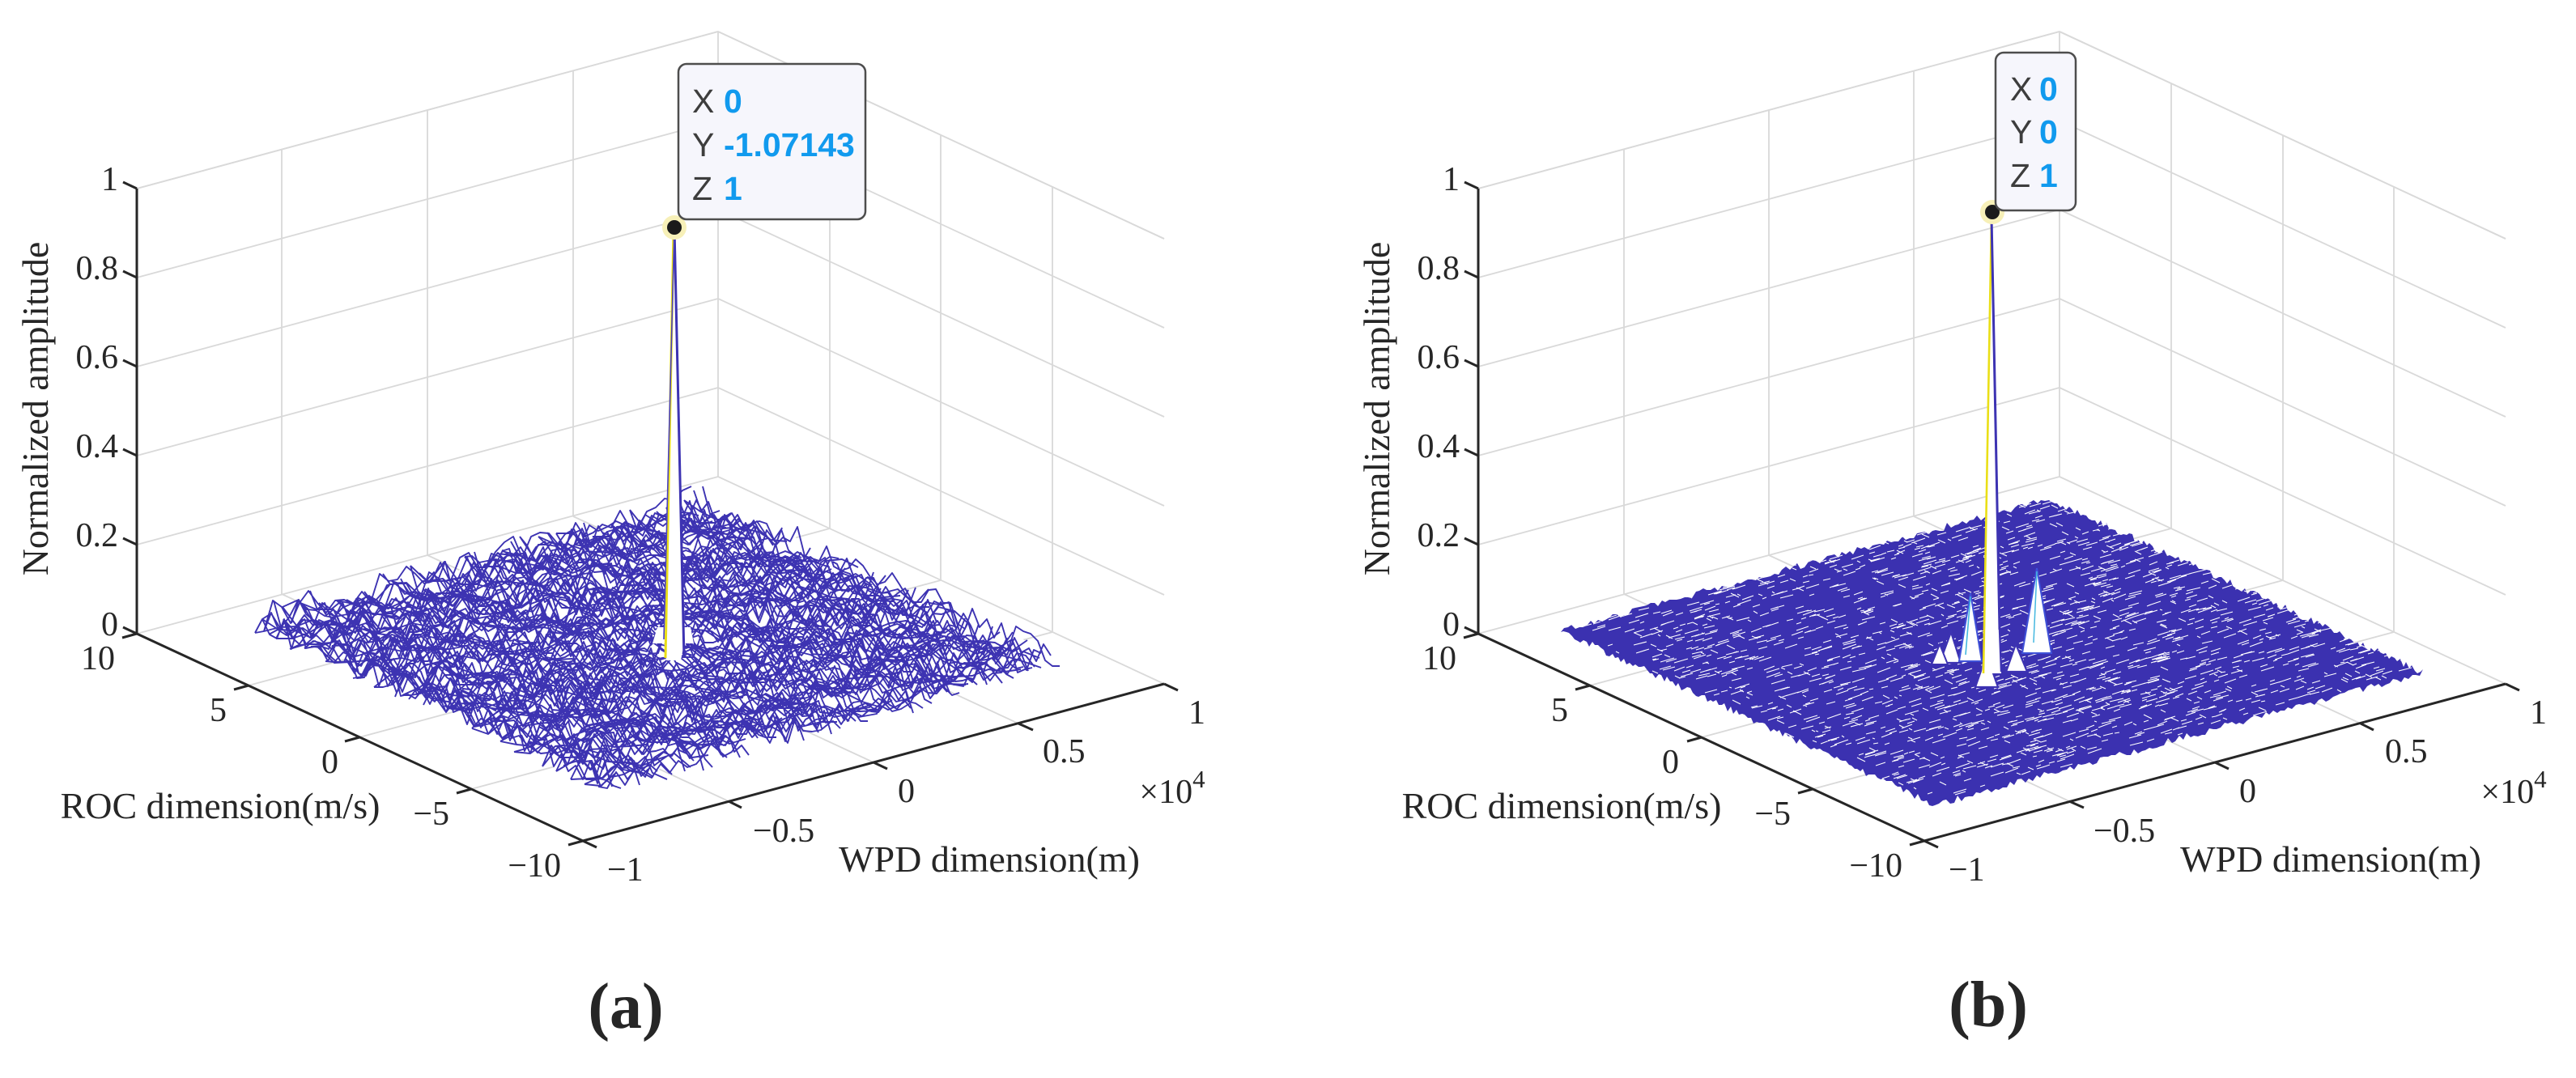  Describe the element at coordinates (789, 144) in the screenshot. I see `svg-text: -1.07143` at that location.